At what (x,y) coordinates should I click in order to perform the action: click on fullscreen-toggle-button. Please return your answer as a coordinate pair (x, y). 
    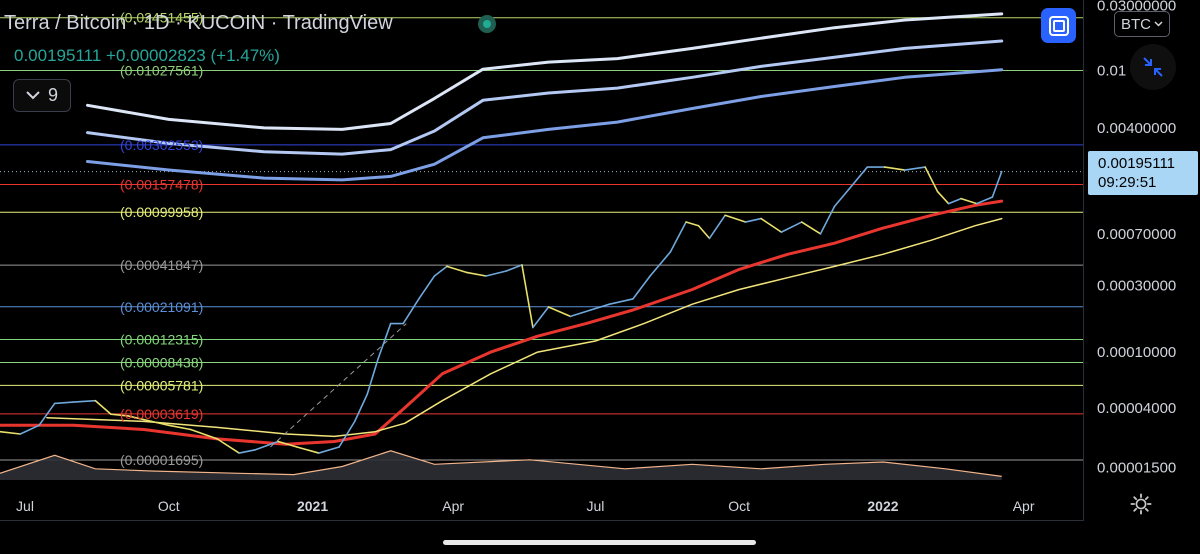
    Looking at the image, I should click on (1153, 67).